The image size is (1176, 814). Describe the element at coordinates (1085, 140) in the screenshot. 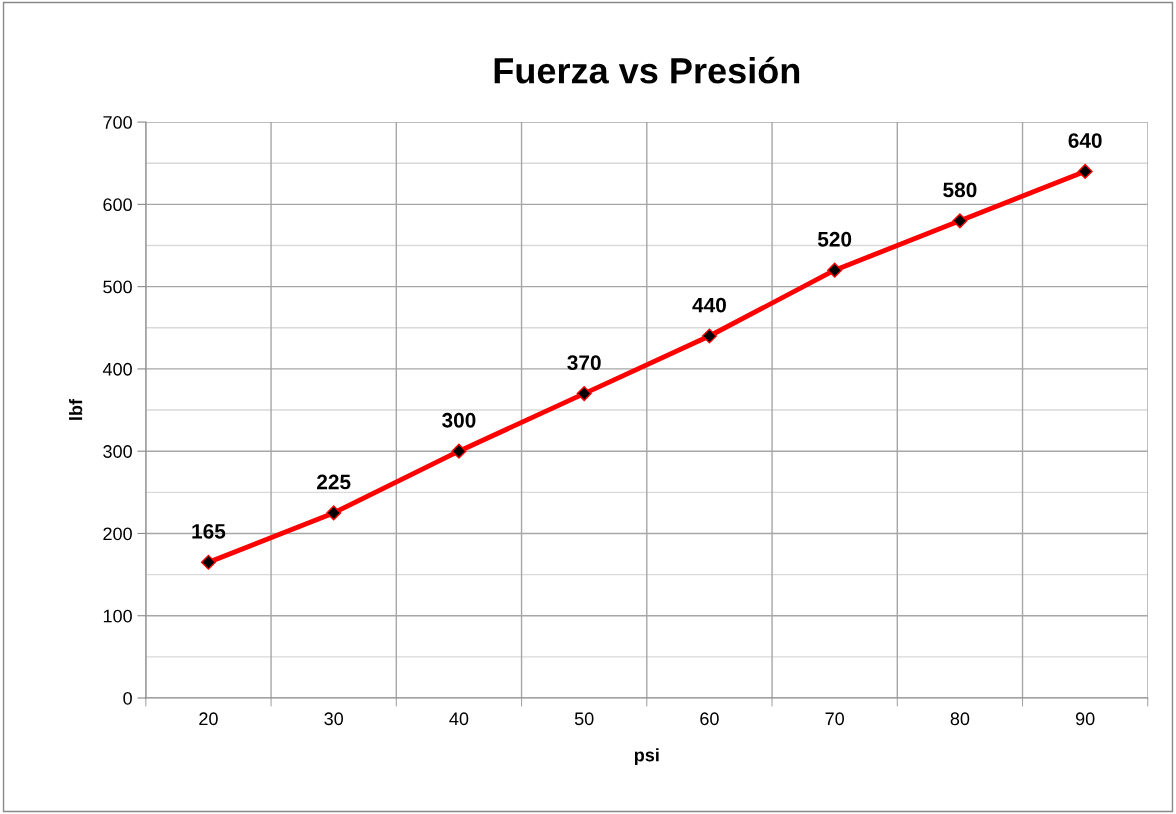

I see `data-label: 640` at that location.